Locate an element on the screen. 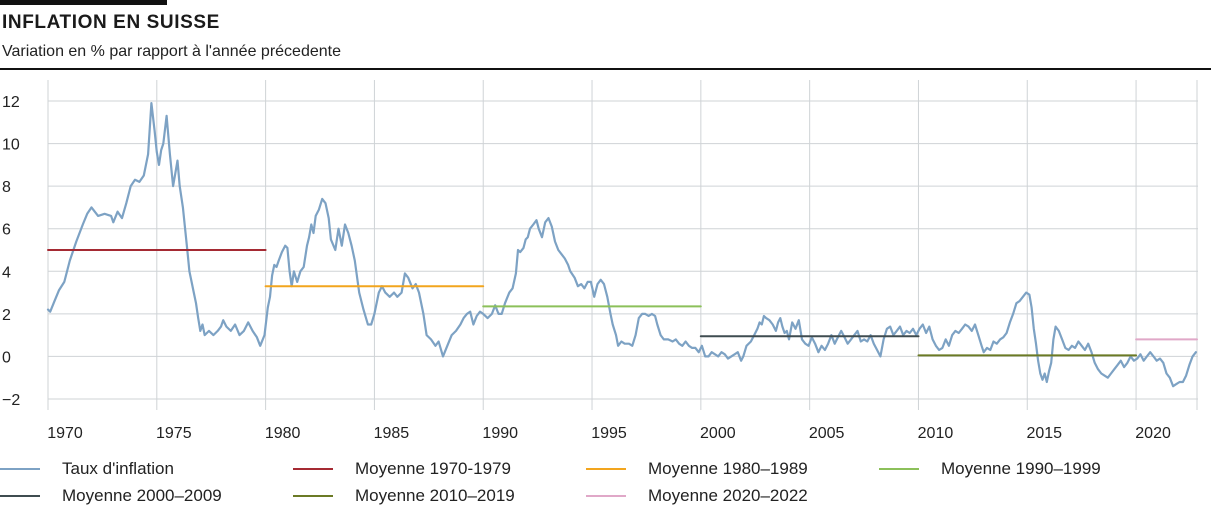  x-tick-label: 1995 is located at coordinates (609, 433).